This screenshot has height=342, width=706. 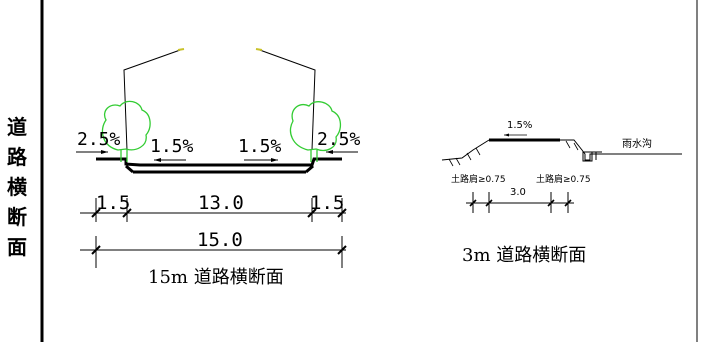 What do you see at coordinates (327, 203) in the screenshot?
I see `dim-label-right-sidewalk: 1.5` at bounding box center [327, 203].